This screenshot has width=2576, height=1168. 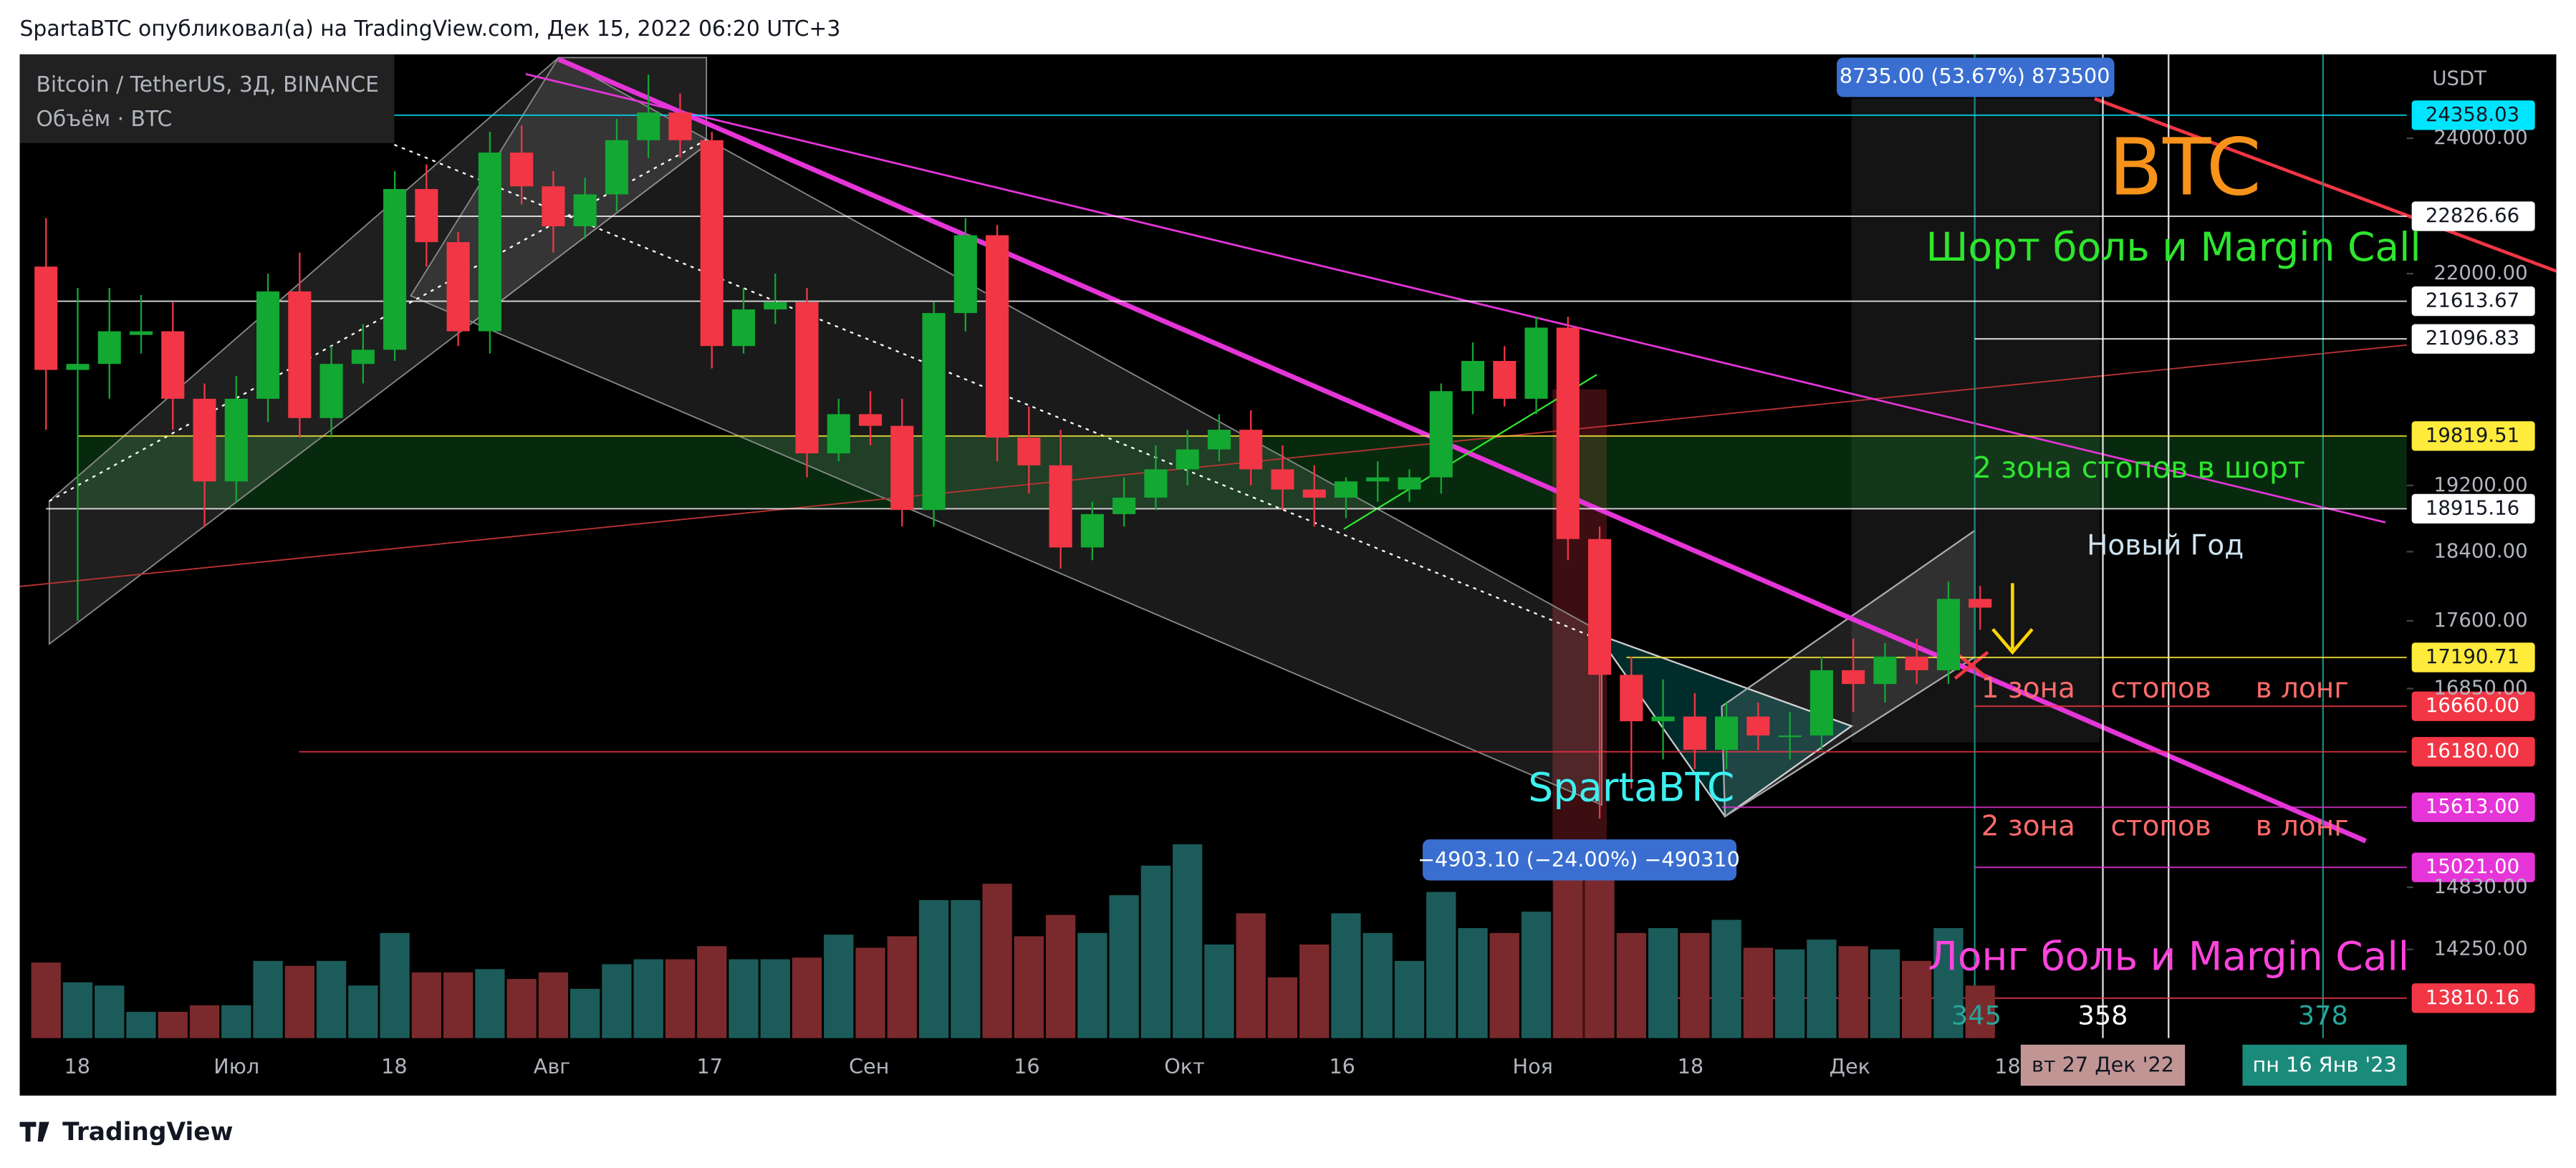 What do you see at coordinates (552, 1066) in the screenshot?
I see `x-tick-label: Авг` at bounding box center [552, 1066].